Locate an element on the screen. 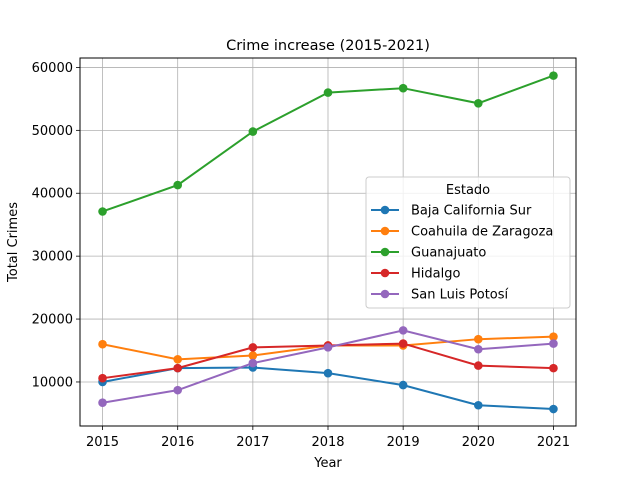 The height and width of the screenshot is (480, 640). legend-label: Guanajuato is located at coordinates (448, 253).